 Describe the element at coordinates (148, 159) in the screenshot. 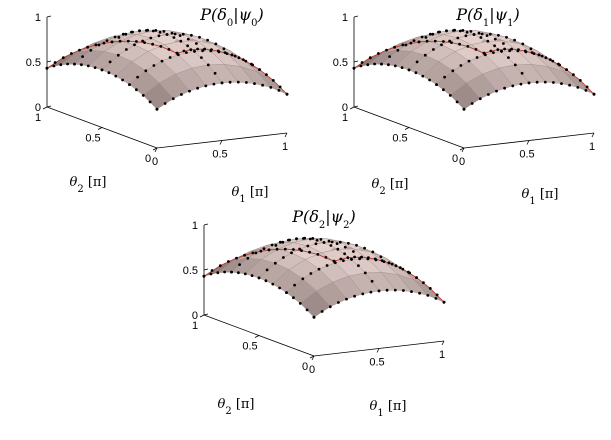

I see `y-tick-label: 0` at that location.